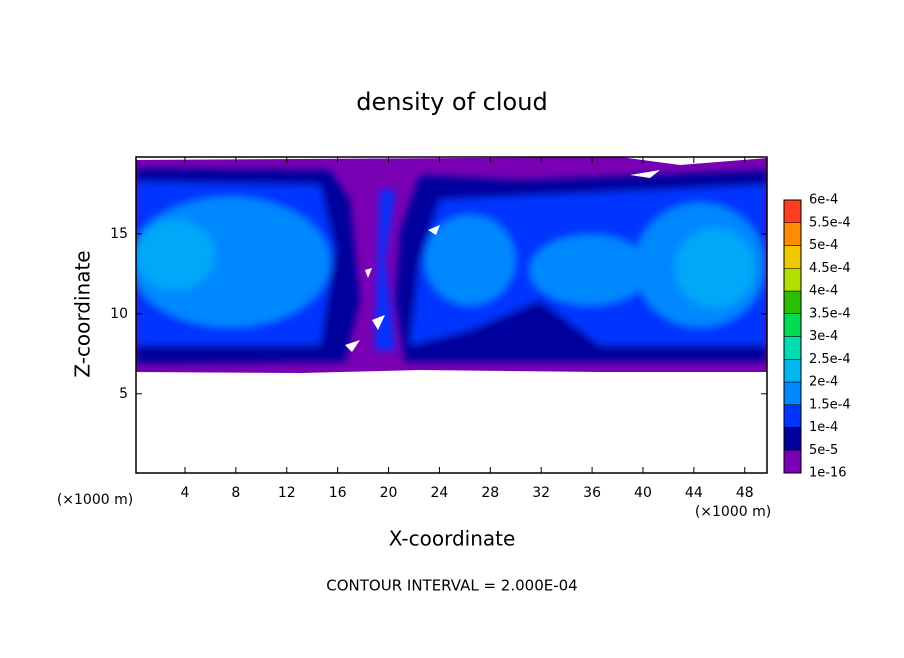  Describe the element at coordinates (452, 539) in the screenshot. I see `x-axis-label: X-coordinate` at that location.